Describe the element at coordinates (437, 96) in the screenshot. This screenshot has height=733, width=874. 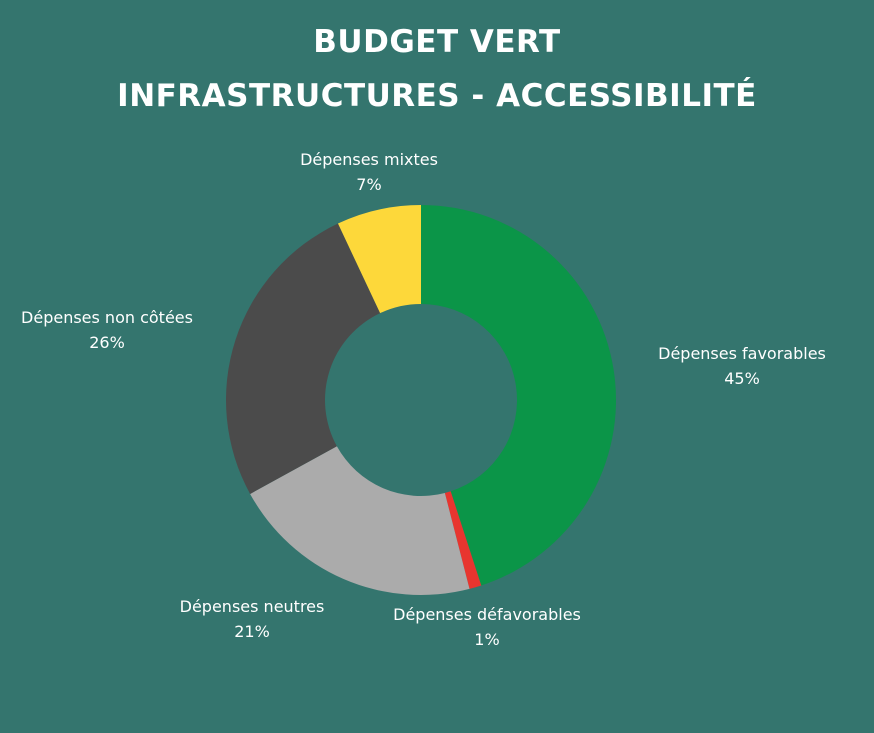
I see `chart-title-line-2: INFRASTRUCTURES - ACCESSIBILITÉ` at that location.